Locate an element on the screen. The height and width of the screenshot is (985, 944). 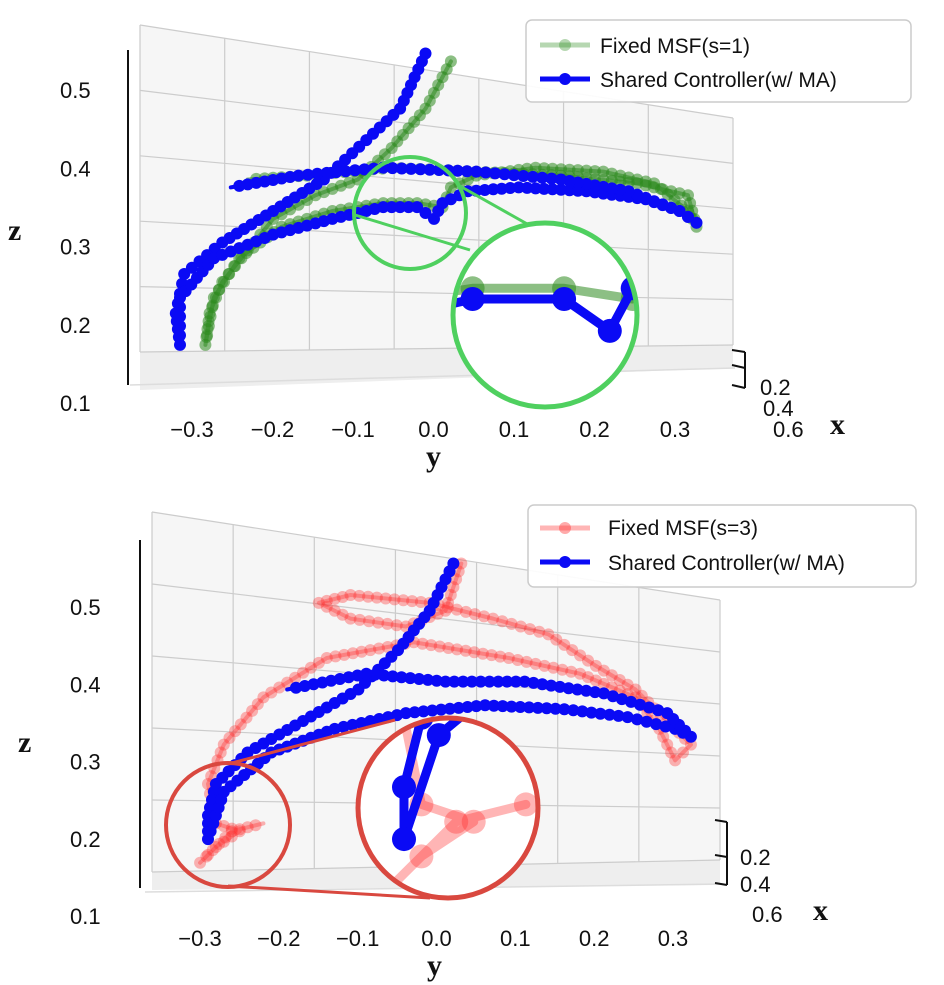
z-tick-label: 0.3 is located at coordinates (85, 762).